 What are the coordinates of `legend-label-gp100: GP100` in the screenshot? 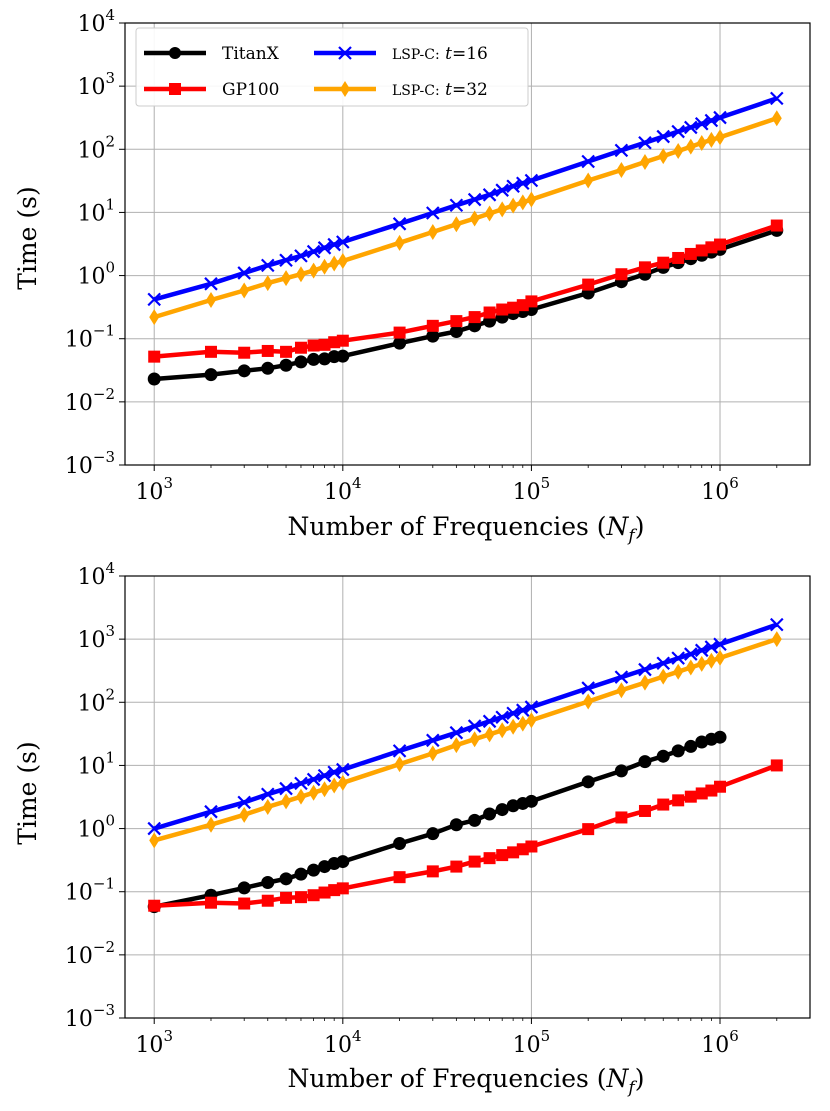 It's located at (250, 90).